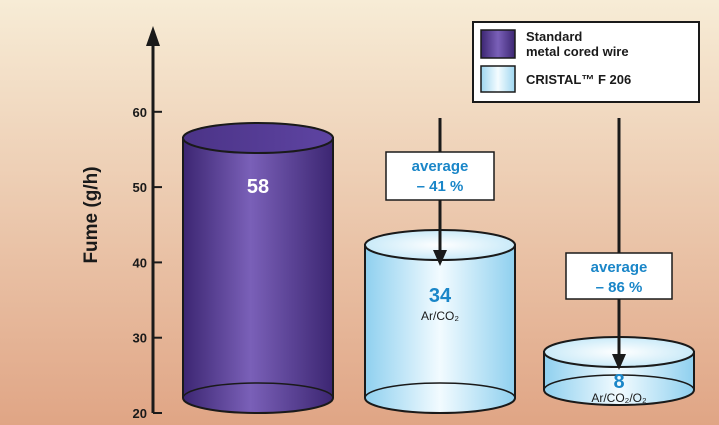  What do you see at coordinates (140, 338) in the screenshot?
I see `y-tick-label: 30` at bounding box center [140, 338].